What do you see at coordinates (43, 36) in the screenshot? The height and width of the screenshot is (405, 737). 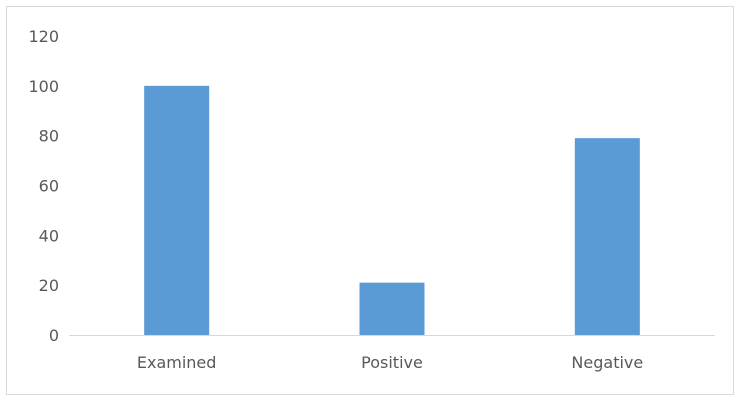 I see `y-tick-label: 120` at bounding box center [43, 36].